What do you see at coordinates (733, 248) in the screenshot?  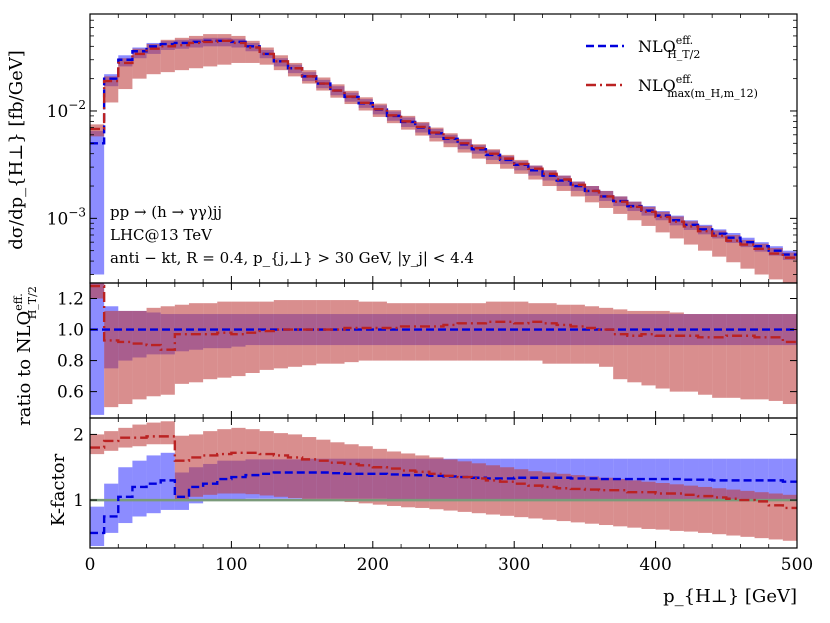 I see `band-top-s1-bin45` at bounding box center [733, 248].